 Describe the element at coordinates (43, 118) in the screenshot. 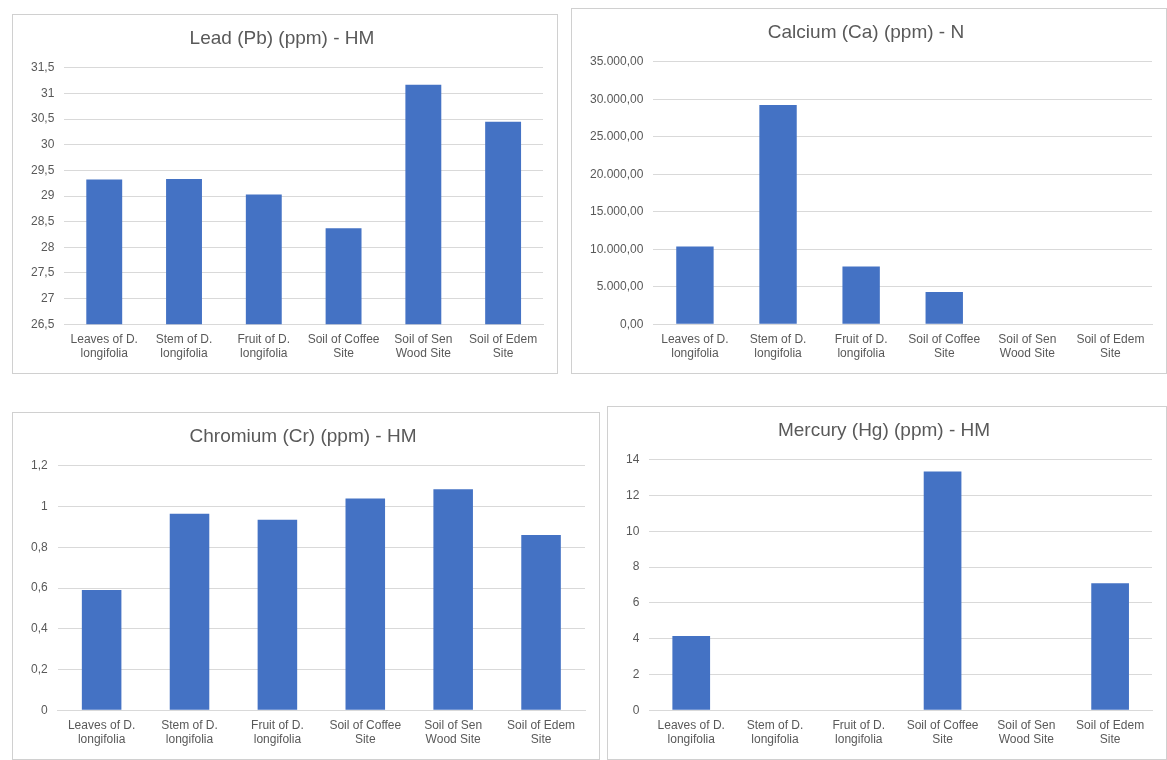

I see `y-tick-label: 30,5` at that location.